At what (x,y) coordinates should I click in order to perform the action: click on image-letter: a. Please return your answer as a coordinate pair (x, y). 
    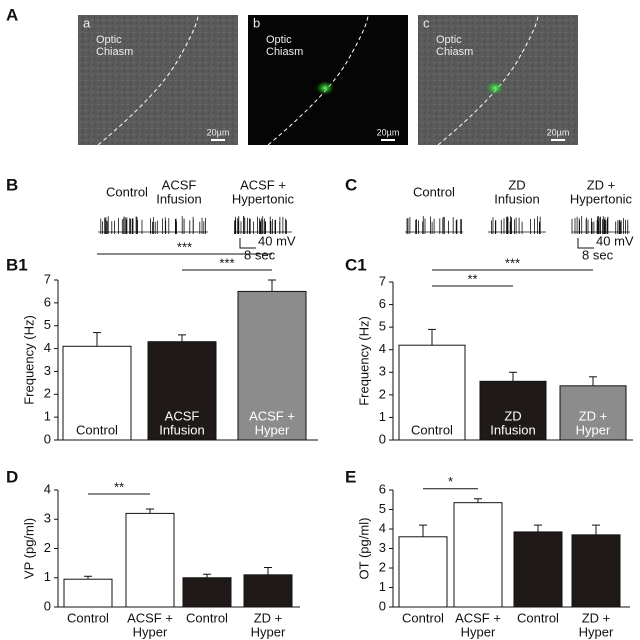
    Looking at the image, I should click on (87, 22).